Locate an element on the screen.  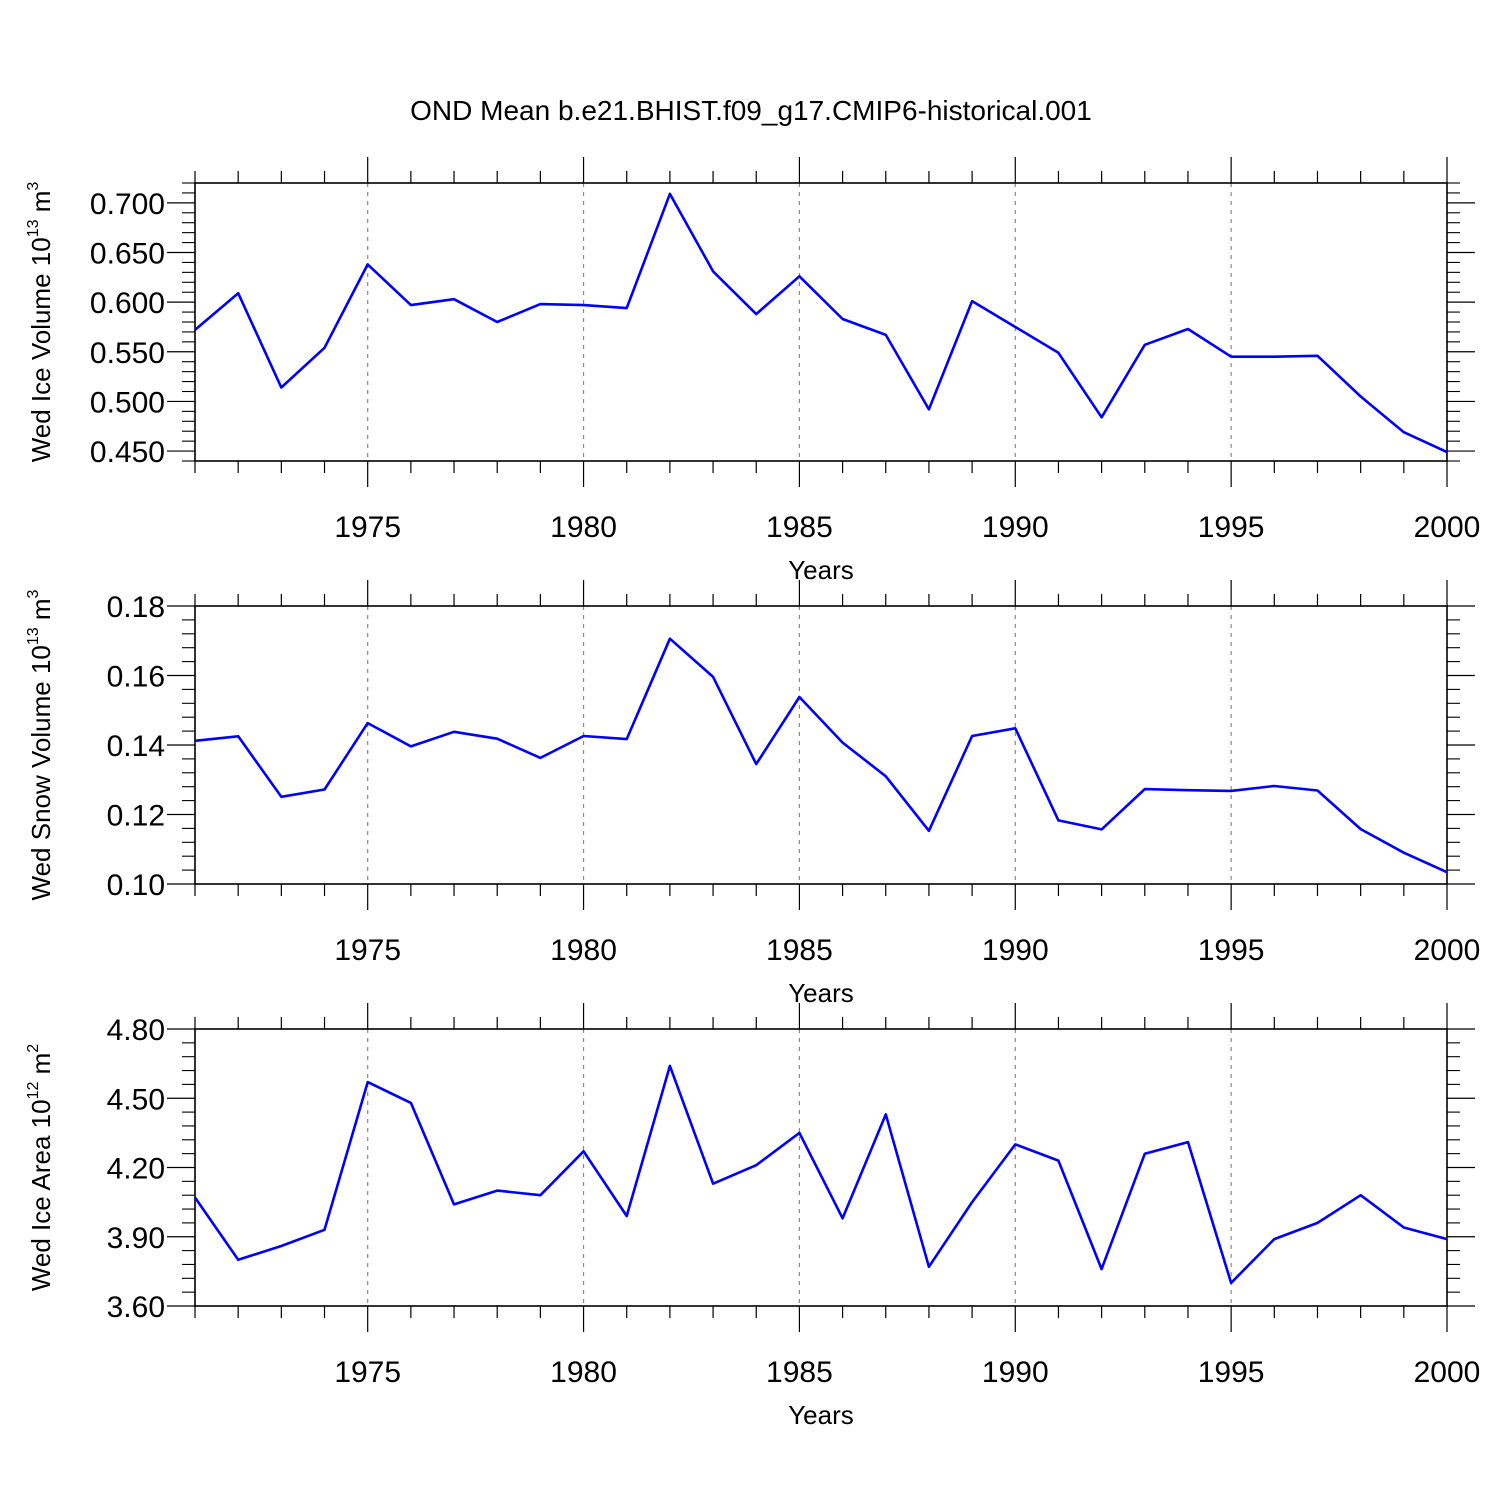
y-axis-title: Wed Snow Volume 1013 m3 is located at coordinates (40, 744).